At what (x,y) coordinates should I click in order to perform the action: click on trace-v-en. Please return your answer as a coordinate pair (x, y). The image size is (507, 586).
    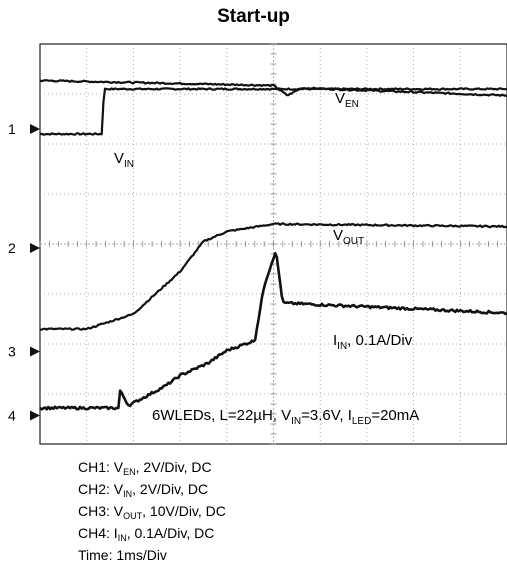
    Looking at the image, I should click on (273, 111).